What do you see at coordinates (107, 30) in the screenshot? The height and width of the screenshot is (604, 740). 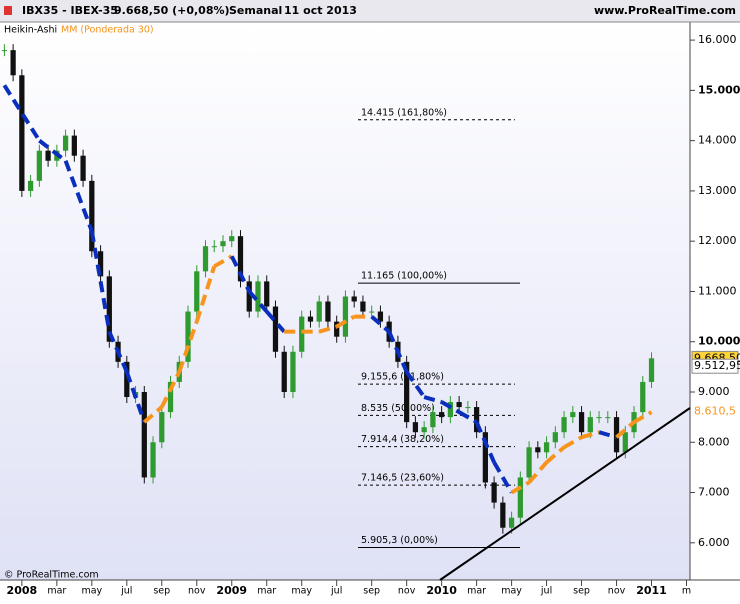 I see `legend-ma: MM (Ponderada 30)` at bounding box center [107, 30].